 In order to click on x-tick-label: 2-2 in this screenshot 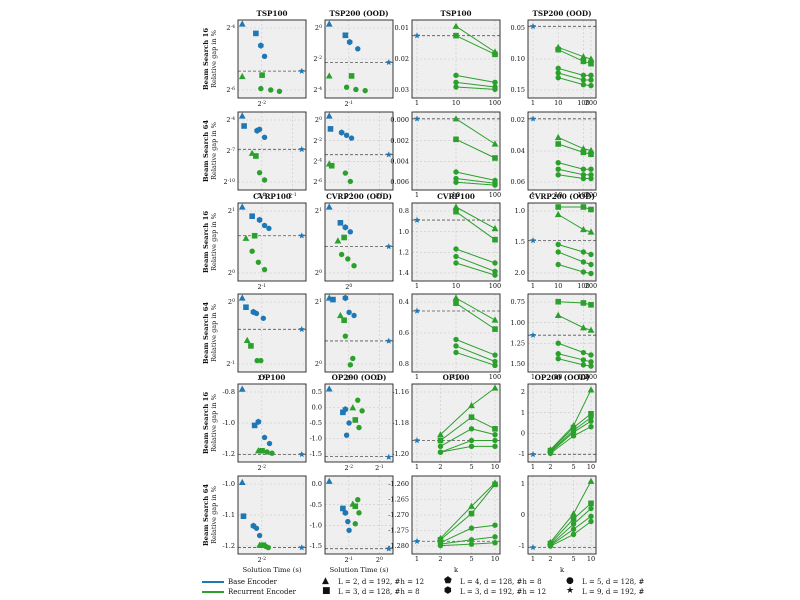, I will do `click(261, 468)`.